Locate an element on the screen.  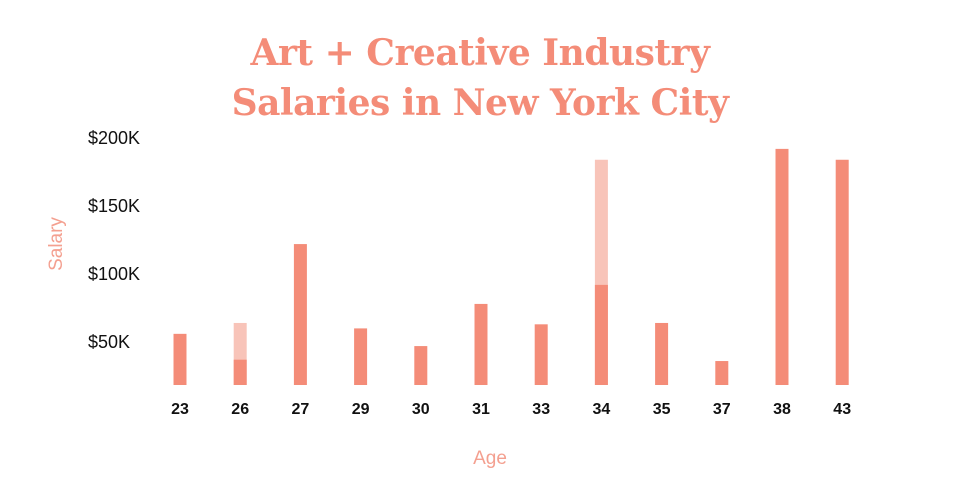
y-axis-label: Salary is located at coordinates (56, 244).